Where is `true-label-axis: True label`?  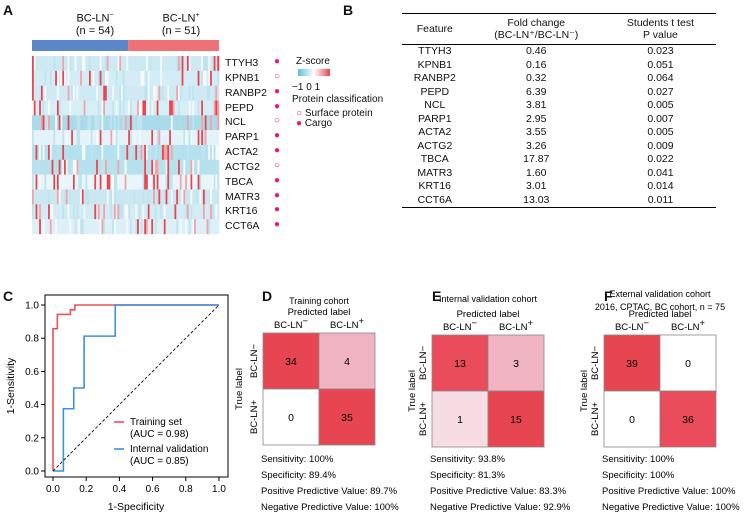 true-label-axis: True label is located at coordinates (584, 391).